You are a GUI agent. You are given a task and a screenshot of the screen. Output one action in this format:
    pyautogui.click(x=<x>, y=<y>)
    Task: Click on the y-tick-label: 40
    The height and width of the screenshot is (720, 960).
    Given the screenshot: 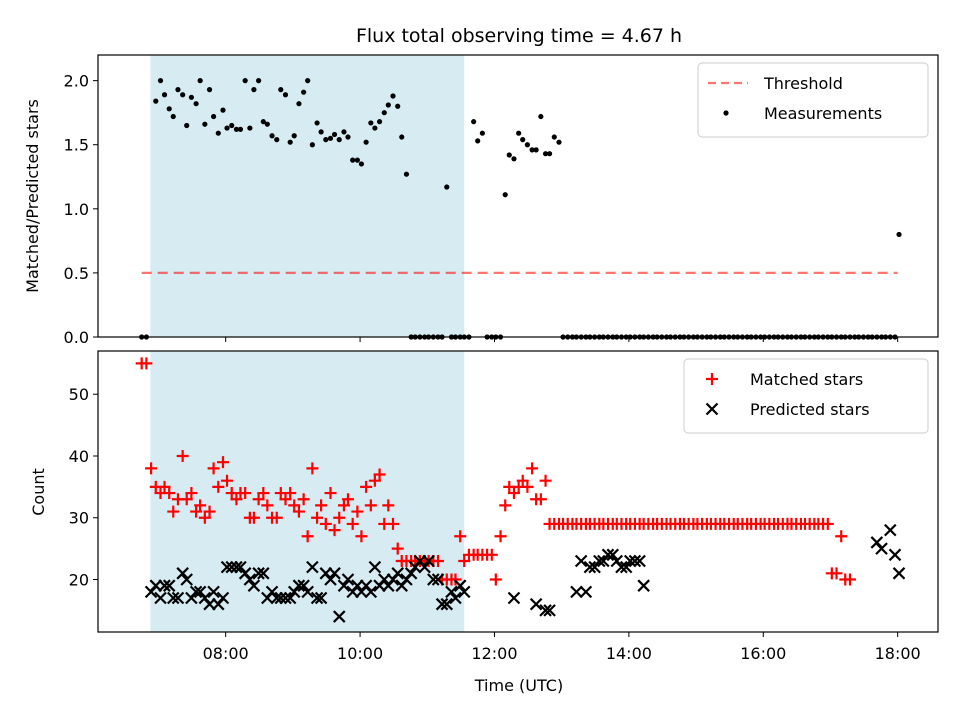 What is the action you would take?
    pyautogui.click(x=79, y=456)
    